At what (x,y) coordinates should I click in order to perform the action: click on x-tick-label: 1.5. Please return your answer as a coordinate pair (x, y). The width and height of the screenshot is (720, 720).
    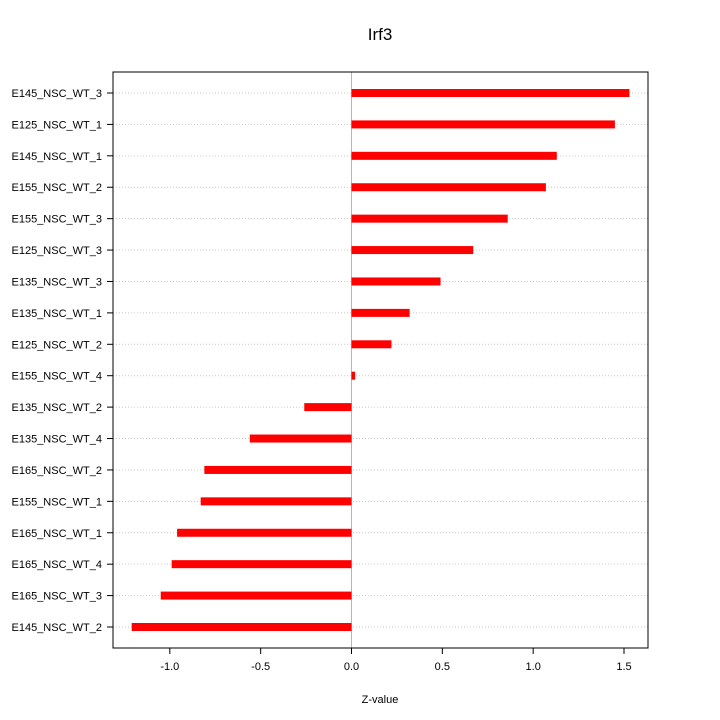
    Looking at the image, I should click on (623, 667).